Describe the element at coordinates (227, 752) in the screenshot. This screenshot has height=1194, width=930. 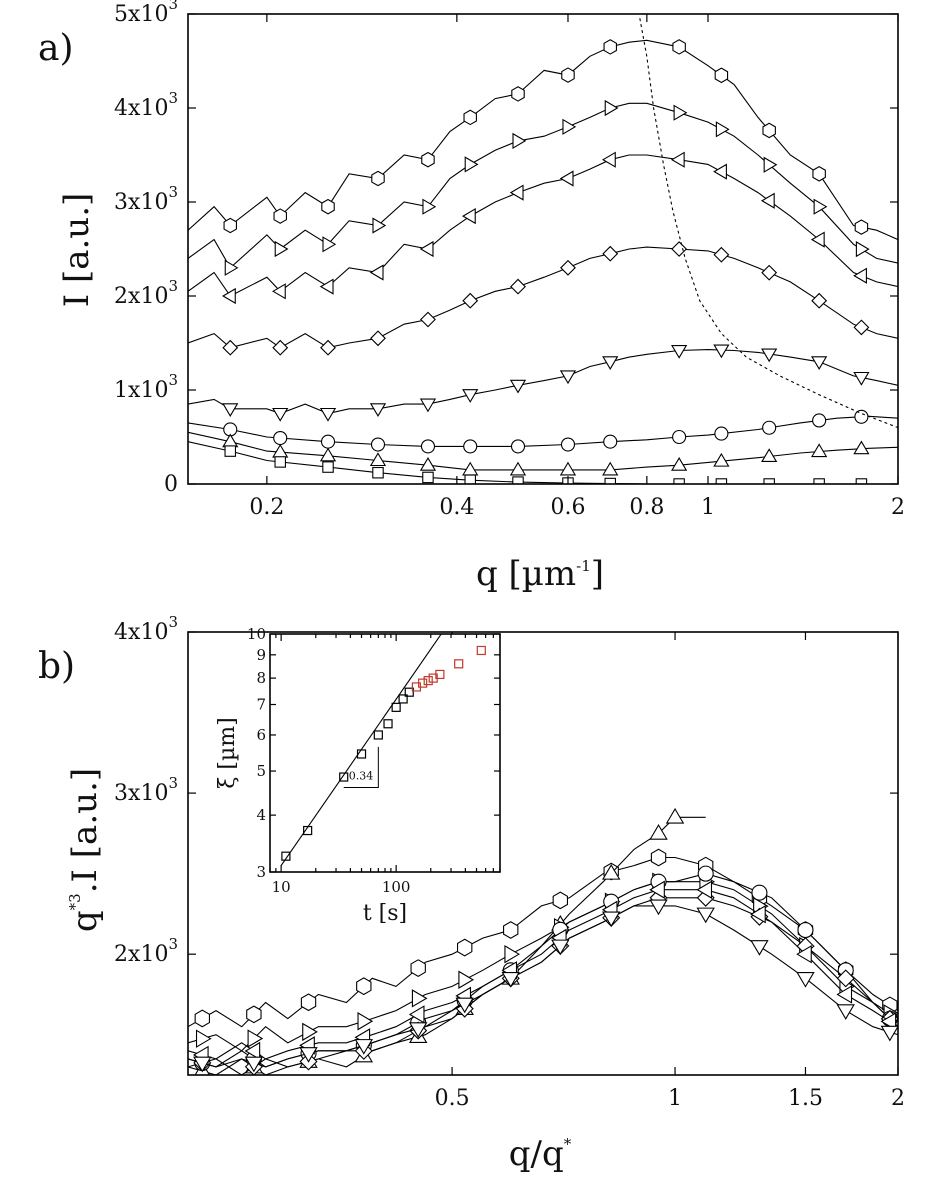
I see `inset-y-axis-label: ξ [µm]` at that location.